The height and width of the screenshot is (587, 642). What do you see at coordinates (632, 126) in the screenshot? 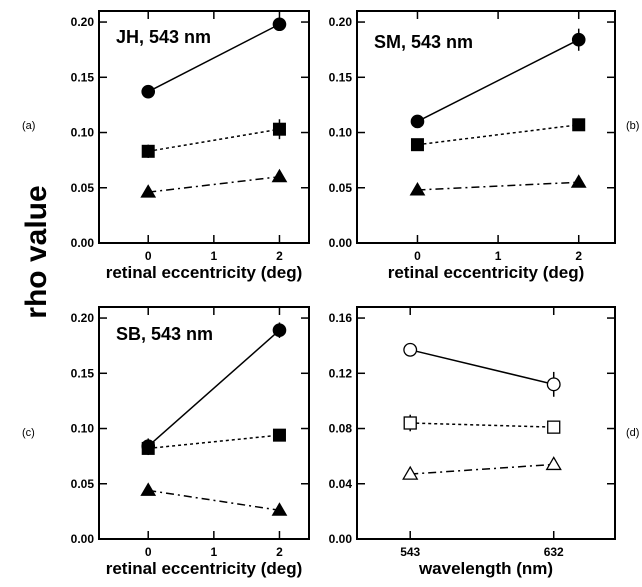
I see `panel-letter-b: (b)` at bounding box center [632, 126].